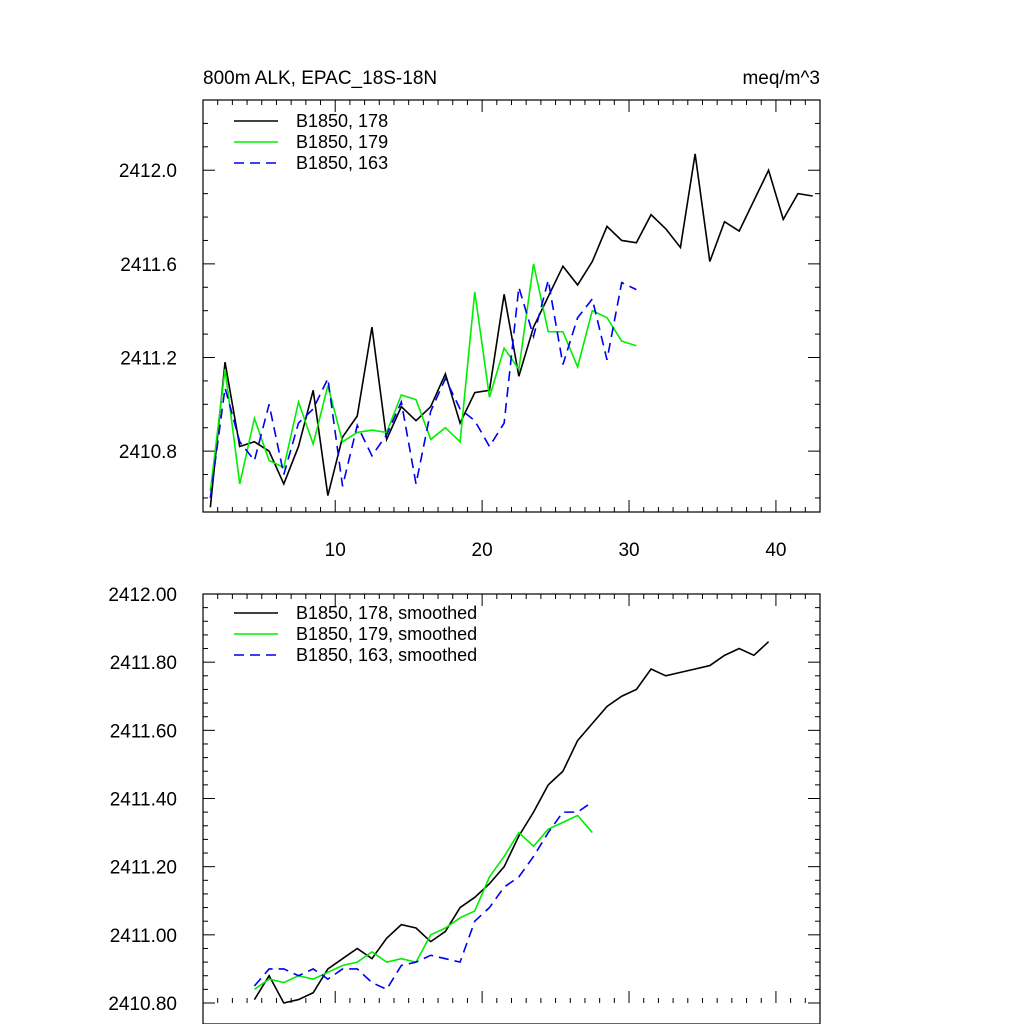 The height and width of the screenshot is (1024, 1024). Describe the element at coordinates (143, 868) in the screenshot. I see `y-tick-label: 2411.20` at that location.